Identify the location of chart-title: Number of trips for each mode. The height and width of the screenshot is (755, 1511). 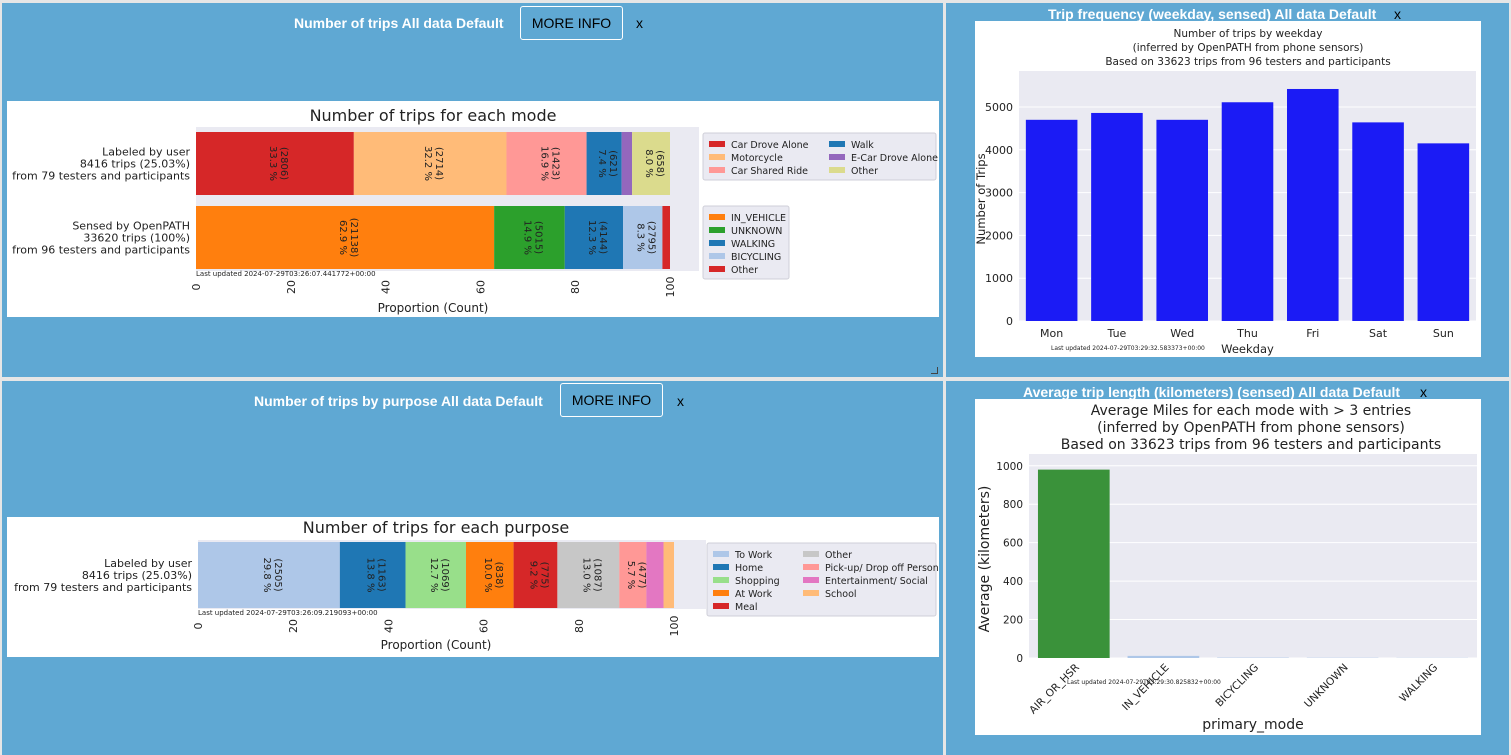
(433, 115).